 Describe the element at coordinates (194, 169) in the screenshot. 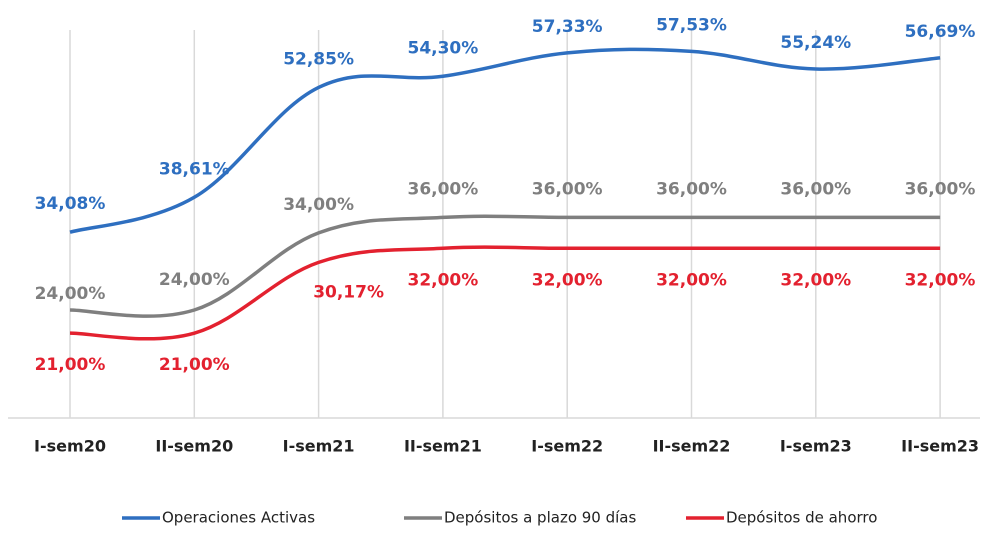

I see `data-label: 38,61%` at that location.